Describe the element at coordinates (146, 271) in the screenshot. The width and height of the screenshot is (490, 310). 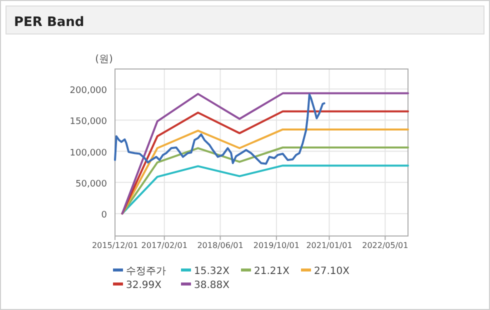
I see `legend-label: 수정주가` at that location.